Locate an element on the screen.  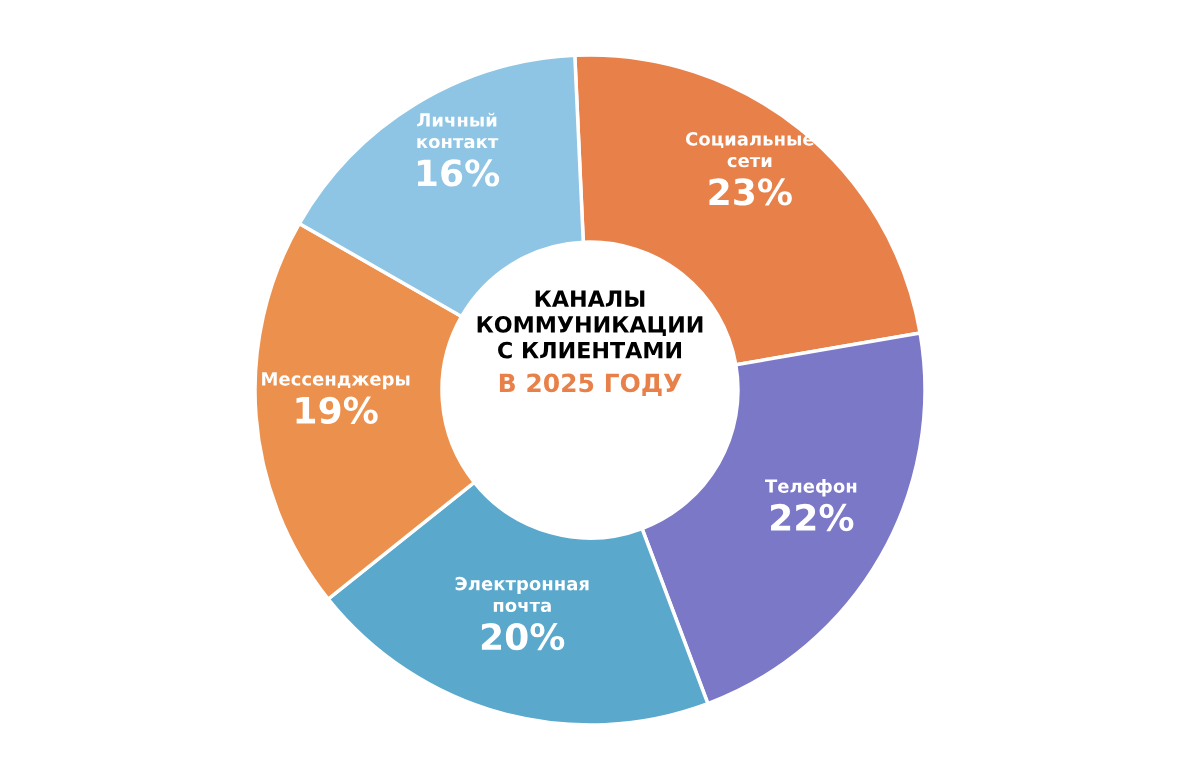
data-label: 22% is located at coordinates (812, 517).